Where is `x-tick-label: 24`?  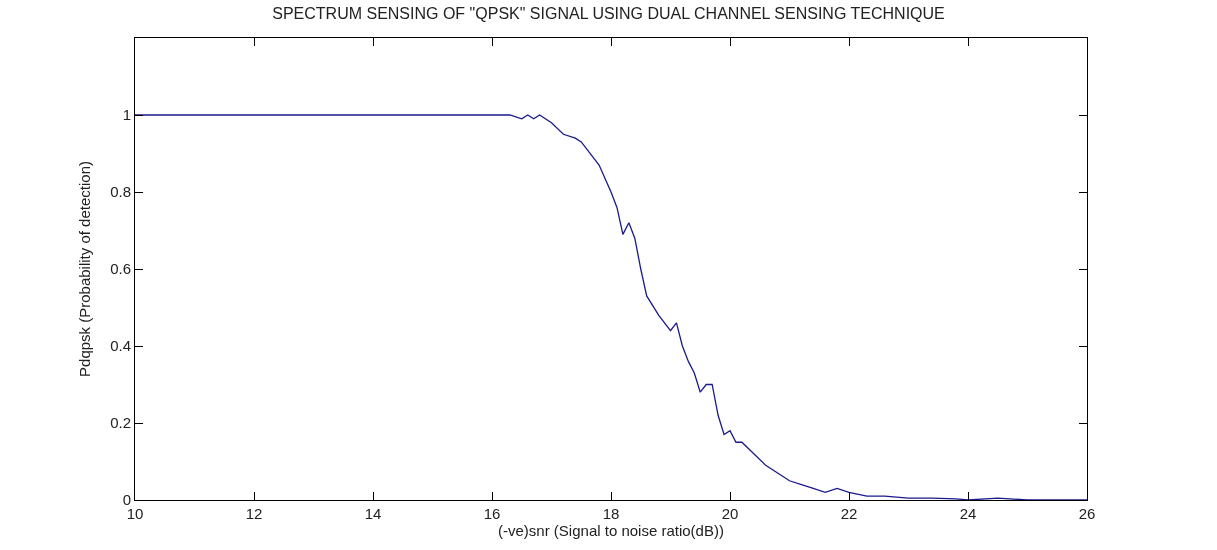
x-tick-label: 24 is located at coordinates (968, 513).